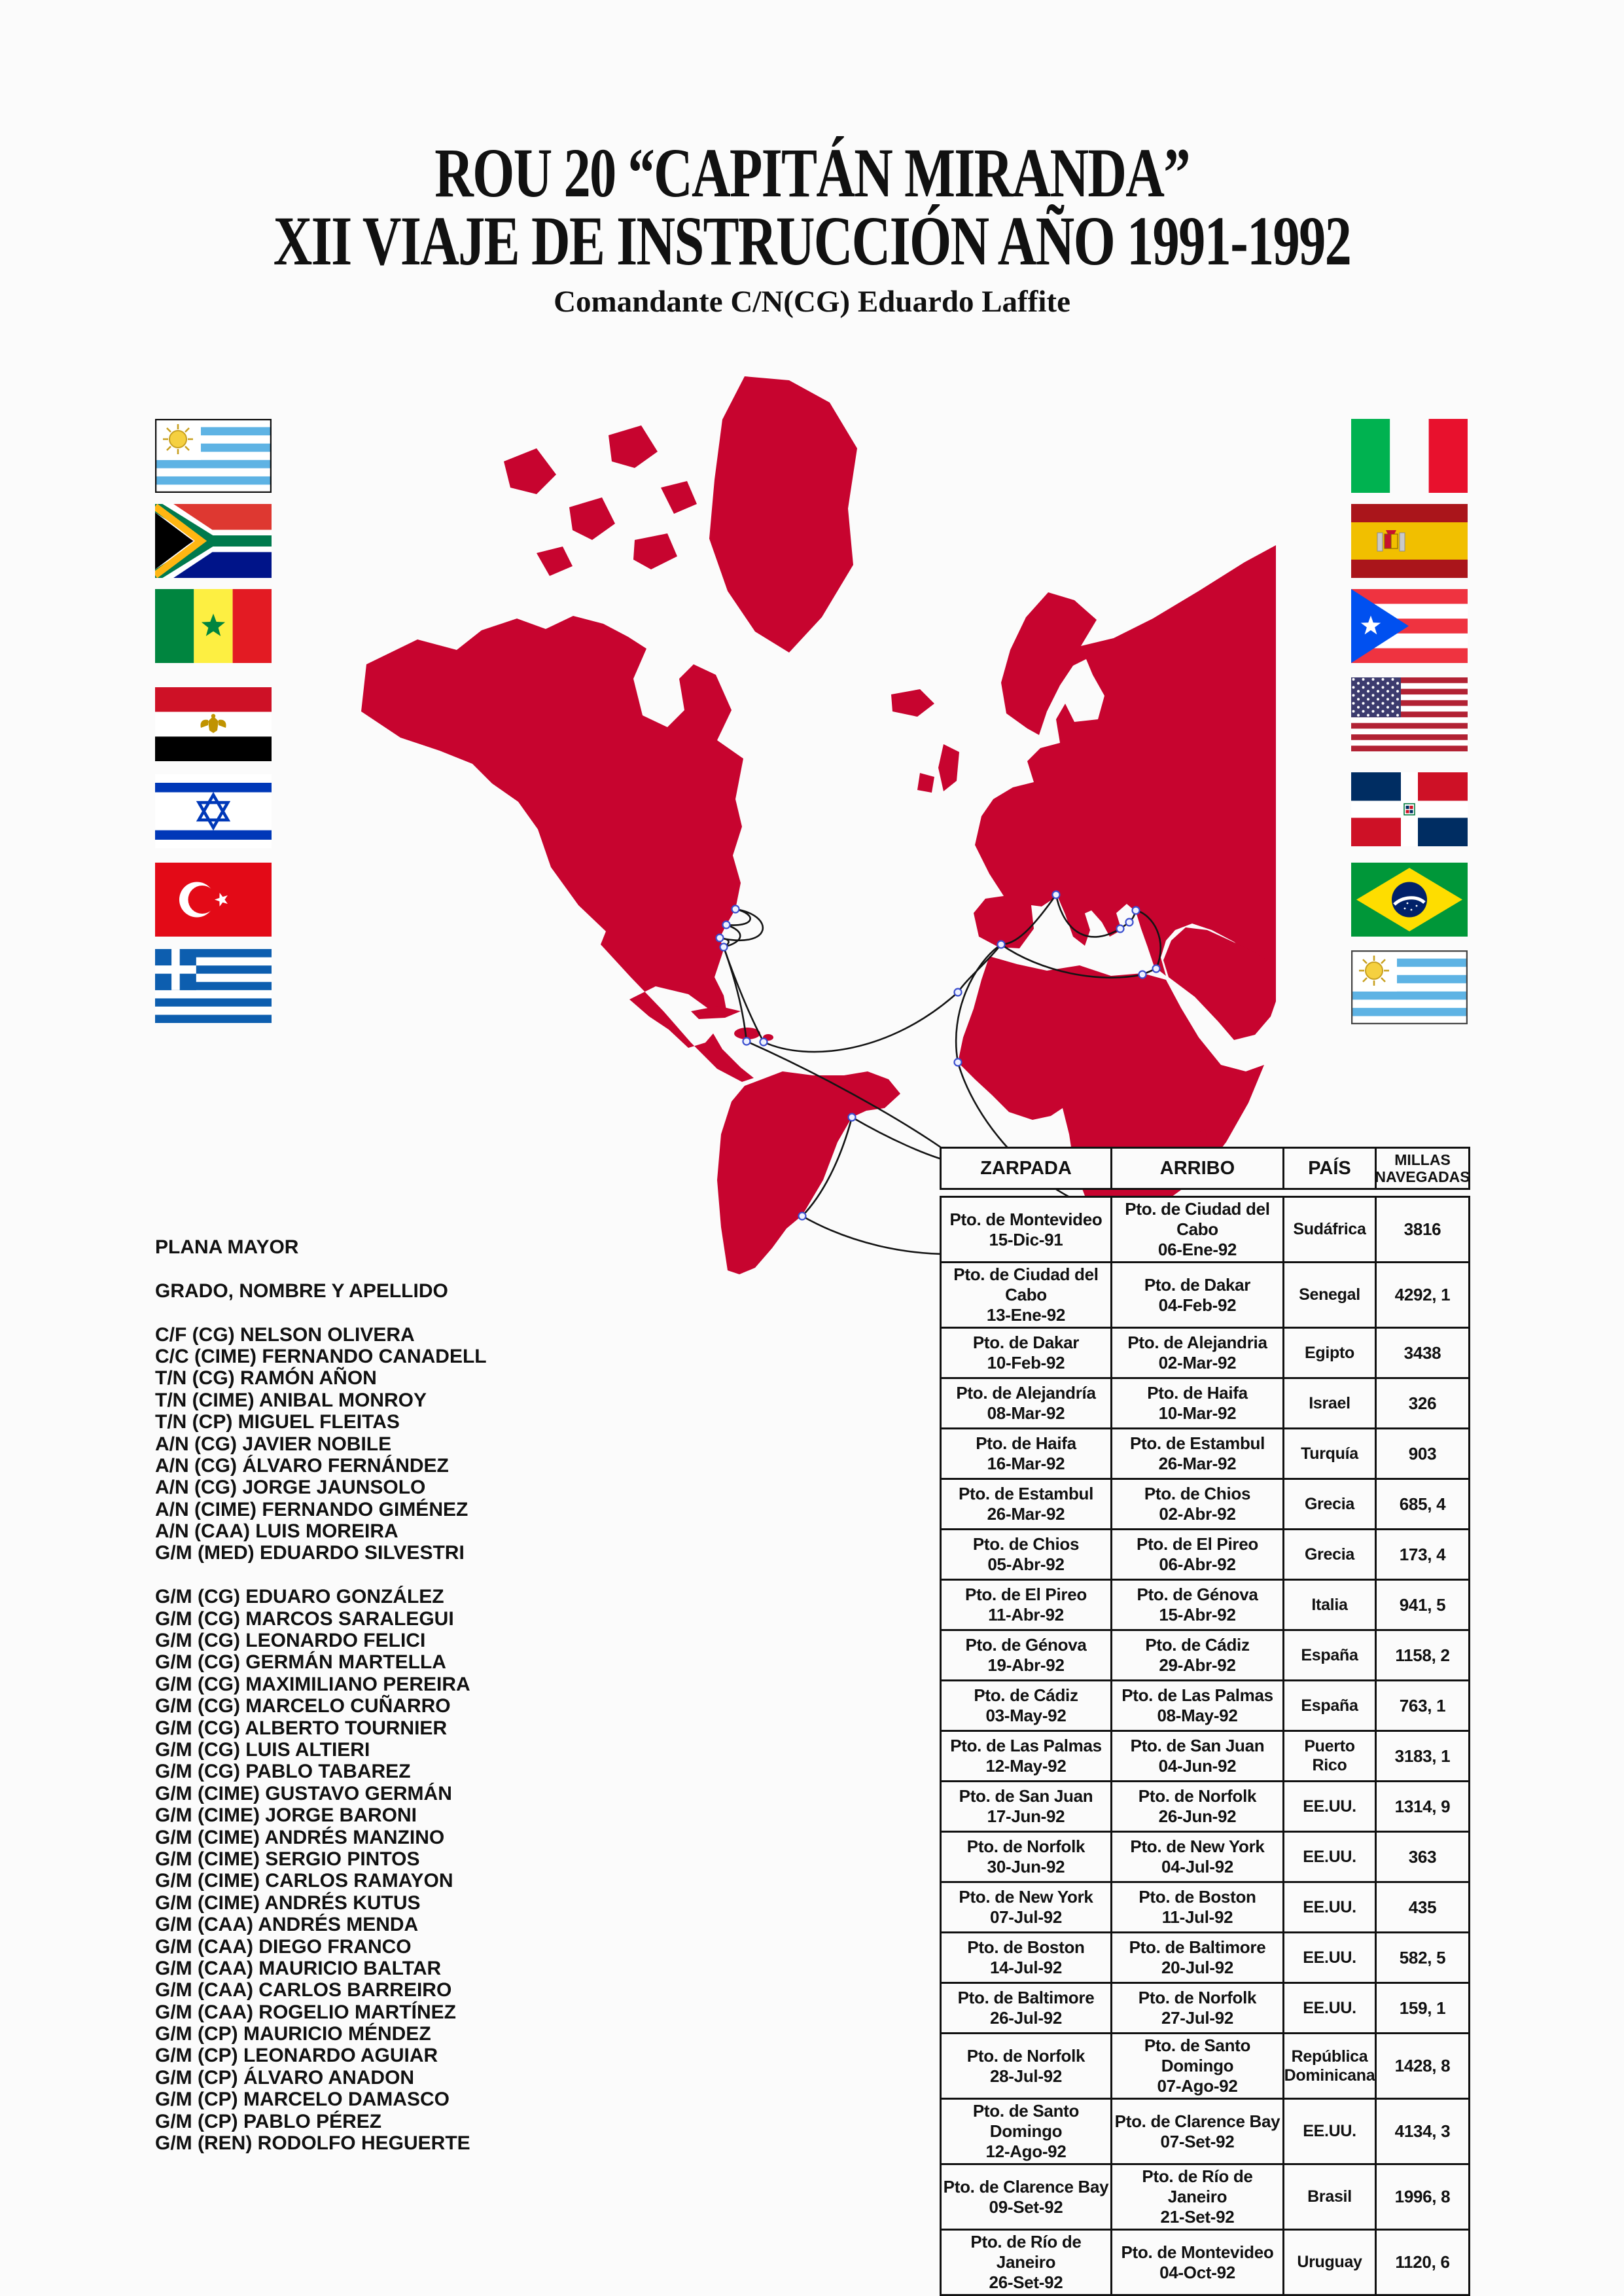 This screenshot has height=2296, width=1624. I want to click on cell-millas: 903, so click(1422, 1453).